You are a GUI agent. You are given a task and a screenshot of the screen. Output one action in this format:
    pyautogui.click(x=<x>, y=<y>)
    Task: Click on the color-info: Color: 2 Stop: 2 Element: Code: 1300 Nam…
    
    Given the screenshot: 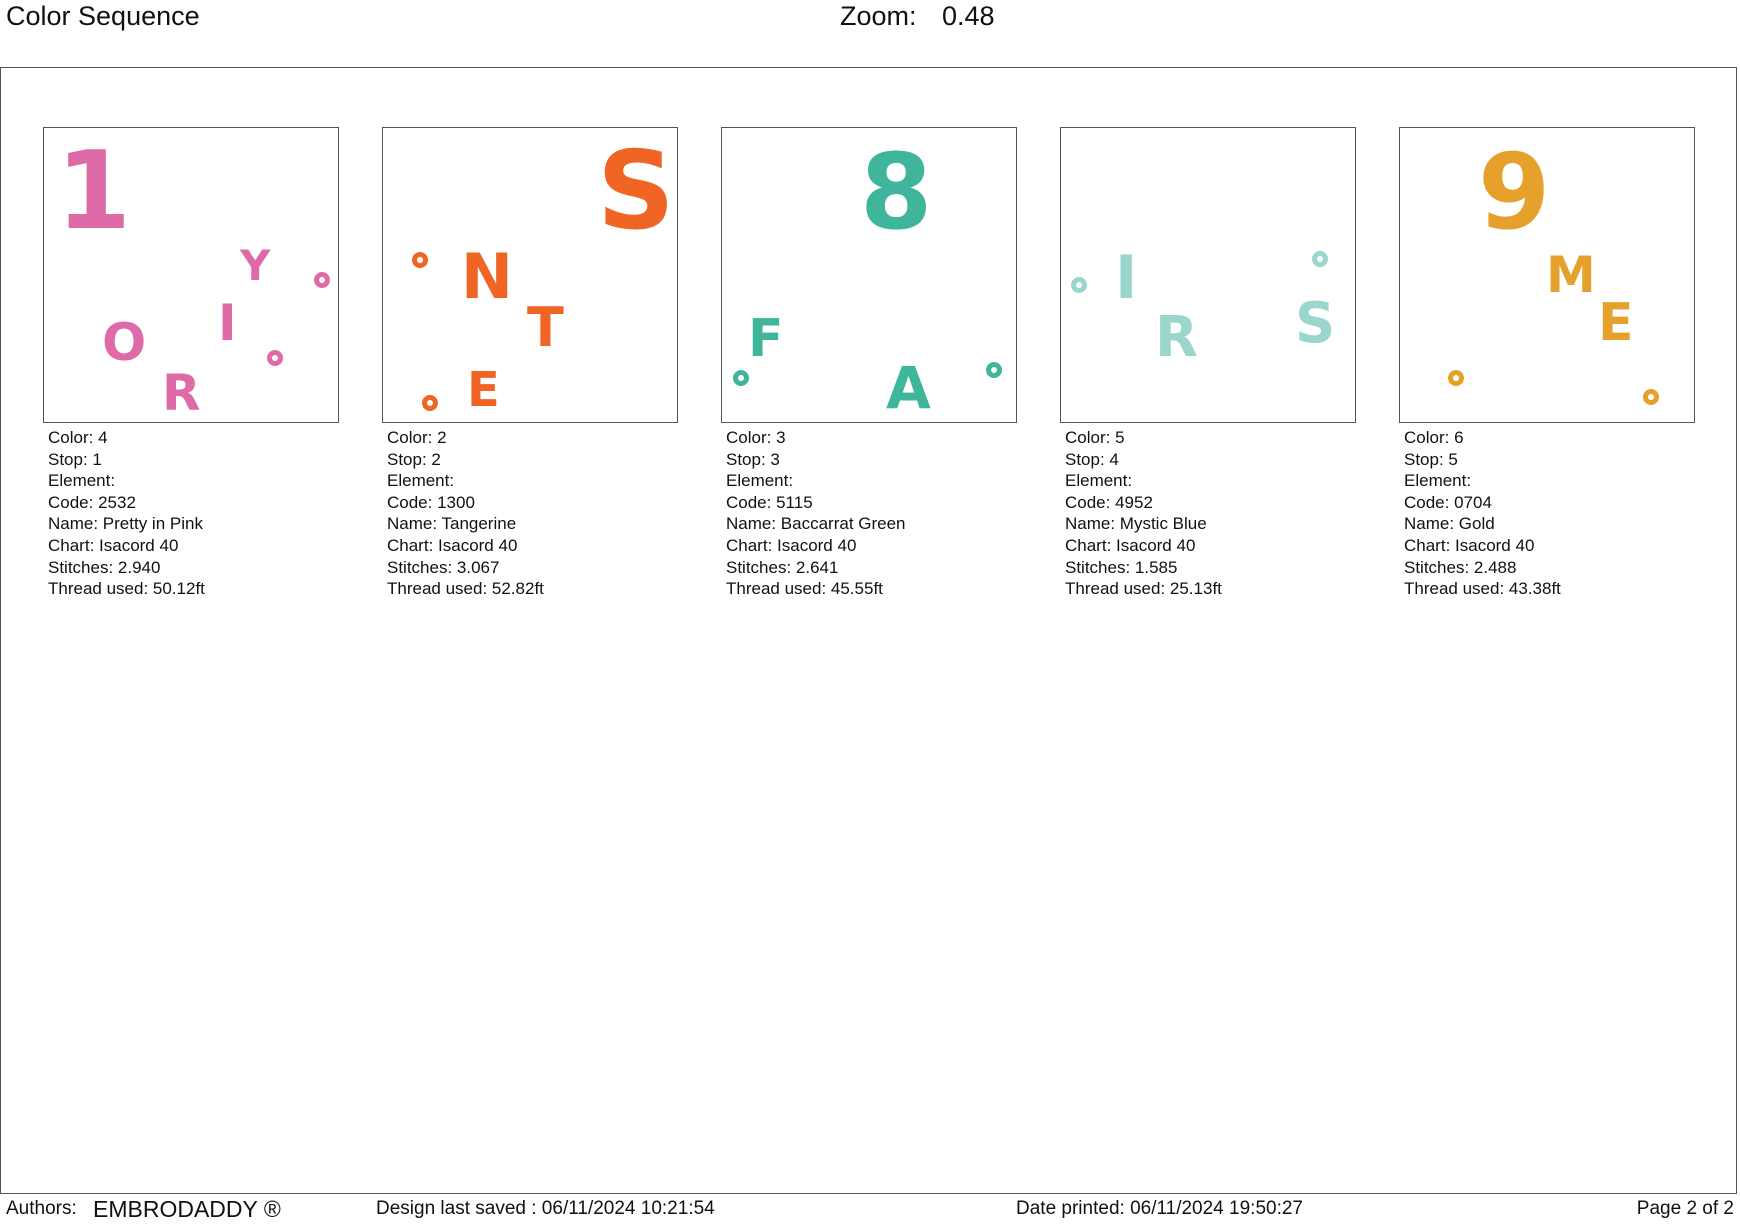 What is the action you would take?
    pyautogui.click(x=530, y=513)
    